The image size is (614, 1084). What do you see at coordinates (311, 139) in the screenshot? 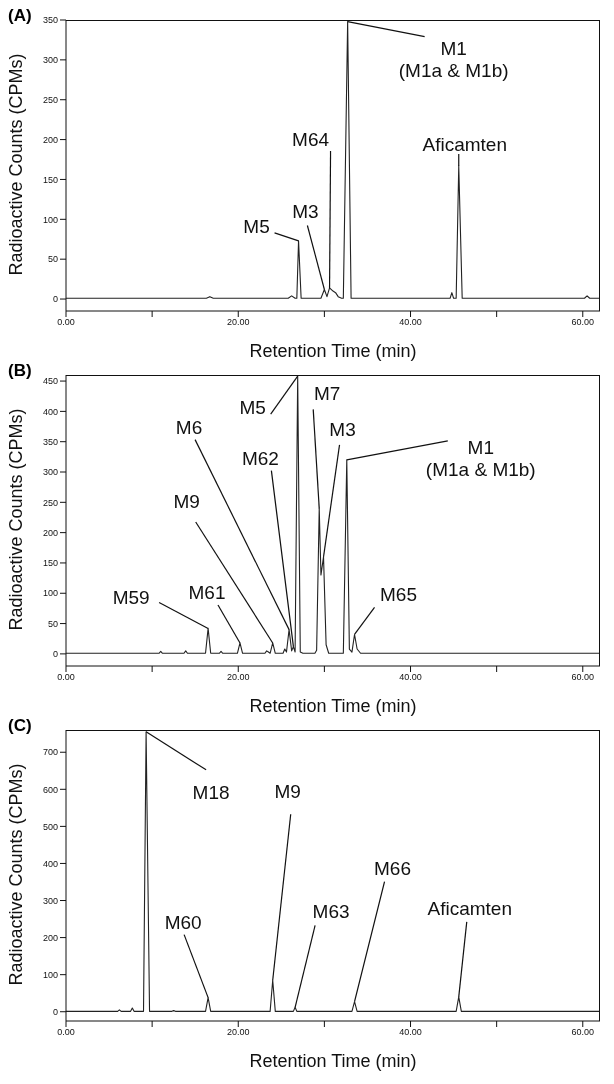
I see `annotation: M64` at bounding box center [311, 139].